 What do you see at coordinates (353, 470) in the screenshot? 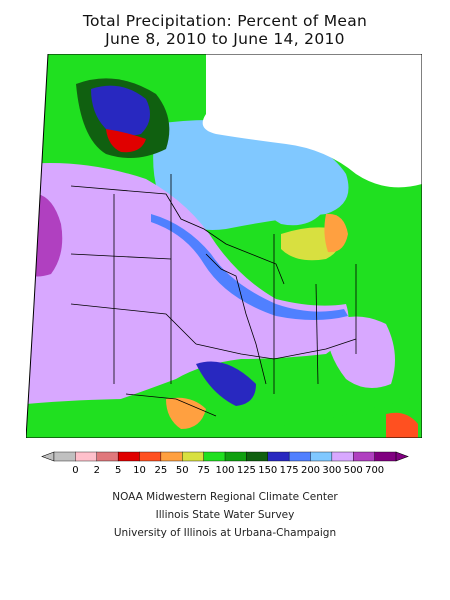
I see `legend-label: 500` at bounding box center [353, 470].